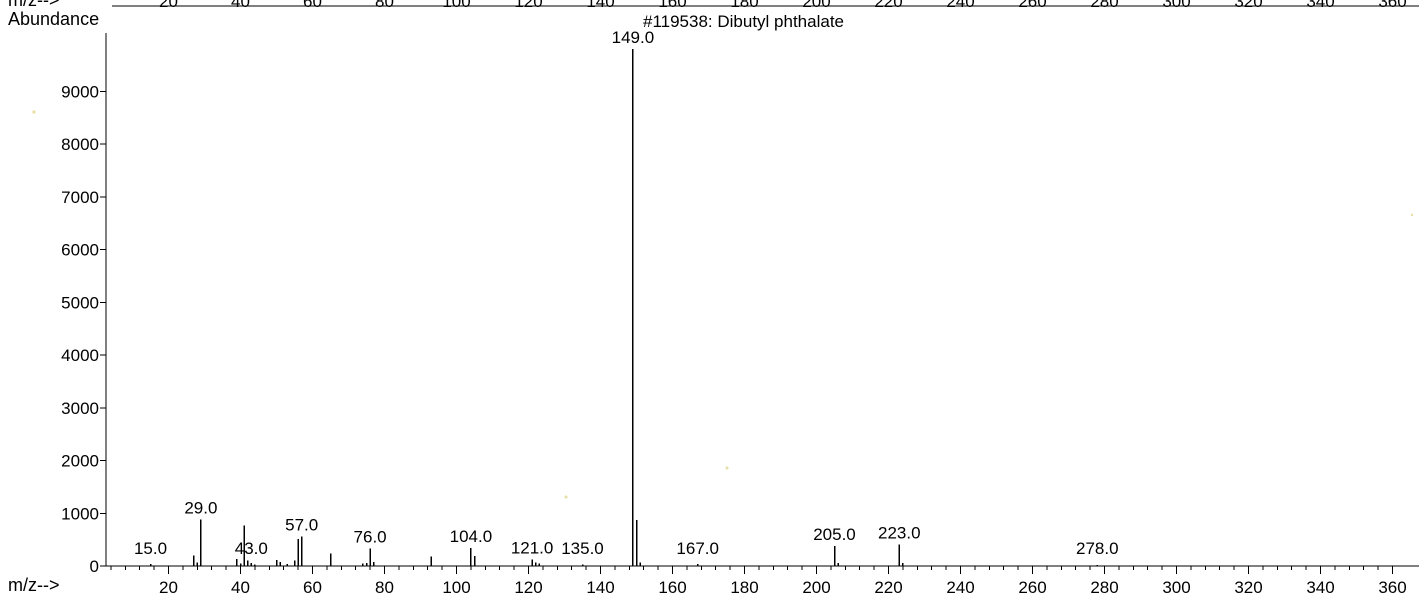 The image size is (1419, 608). Describe the element at coordinates (743, 21) in the screenshot. I see `chart-title: #119538: Dibutyl phthalate` at that location.